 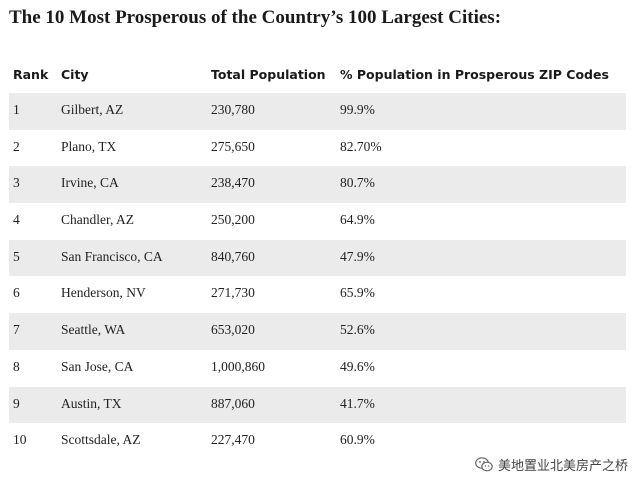 I want to click on header-population: Total Population, so click(x=268, y=74).